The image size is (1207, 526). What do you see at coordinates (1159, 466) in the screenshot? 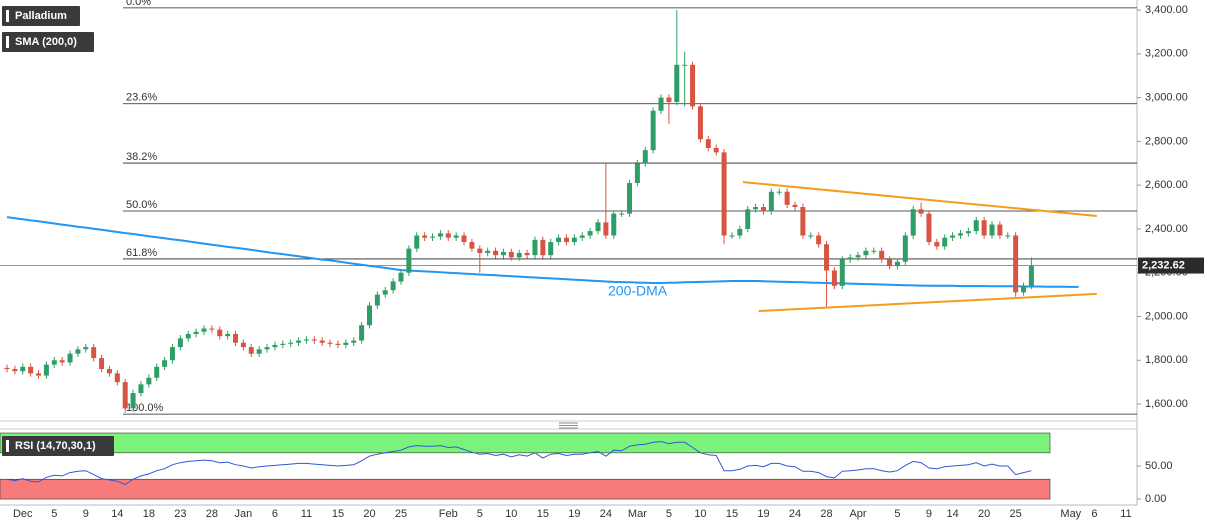
I see `y-tick-label: 50.00` at bounding box center [1159, 466].